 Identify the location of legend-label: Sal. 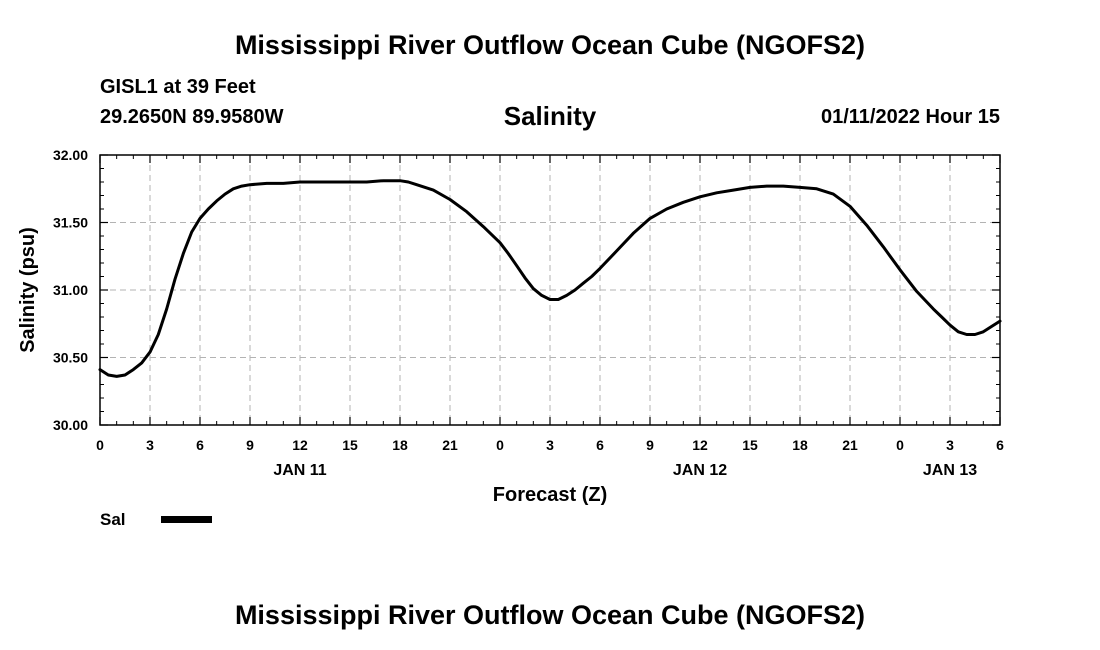
(113, 519).